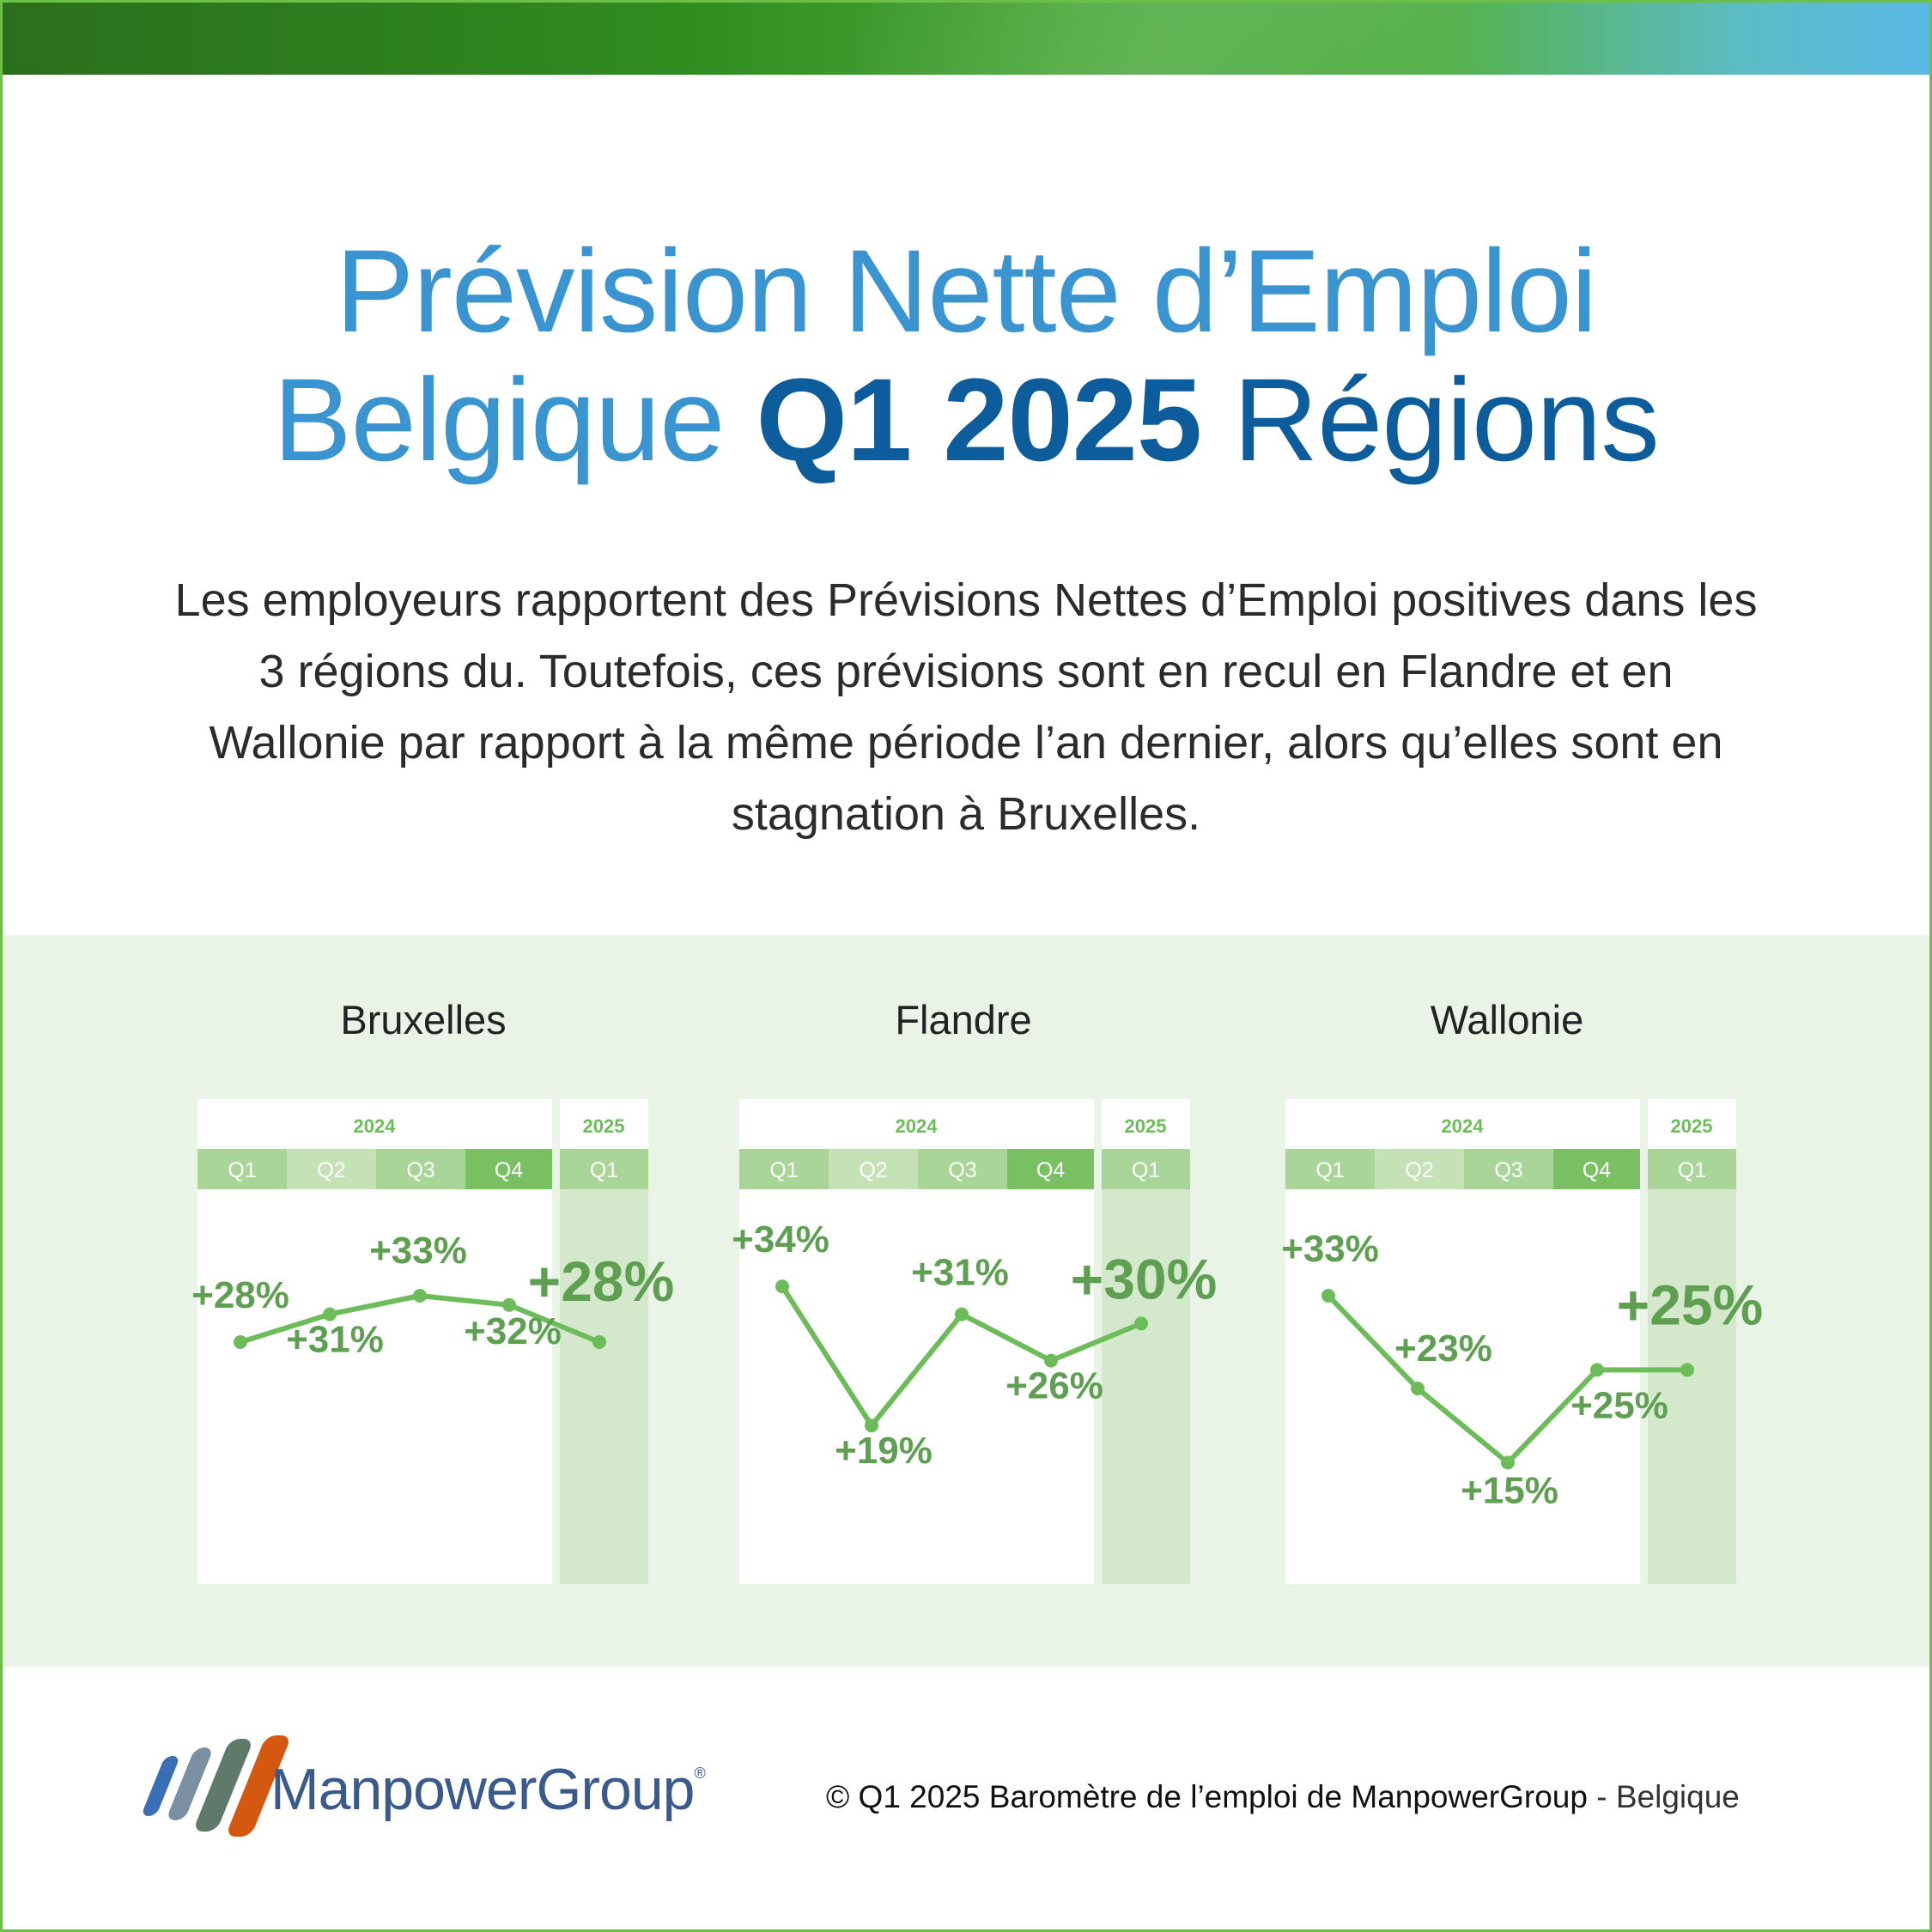 This screenshot has height=1932, width=1932. What do you see at coordinates (1144, 1279) in the screenshot?
I see `data-label-highlight: +30%` at bounding box center [1144, 1279].